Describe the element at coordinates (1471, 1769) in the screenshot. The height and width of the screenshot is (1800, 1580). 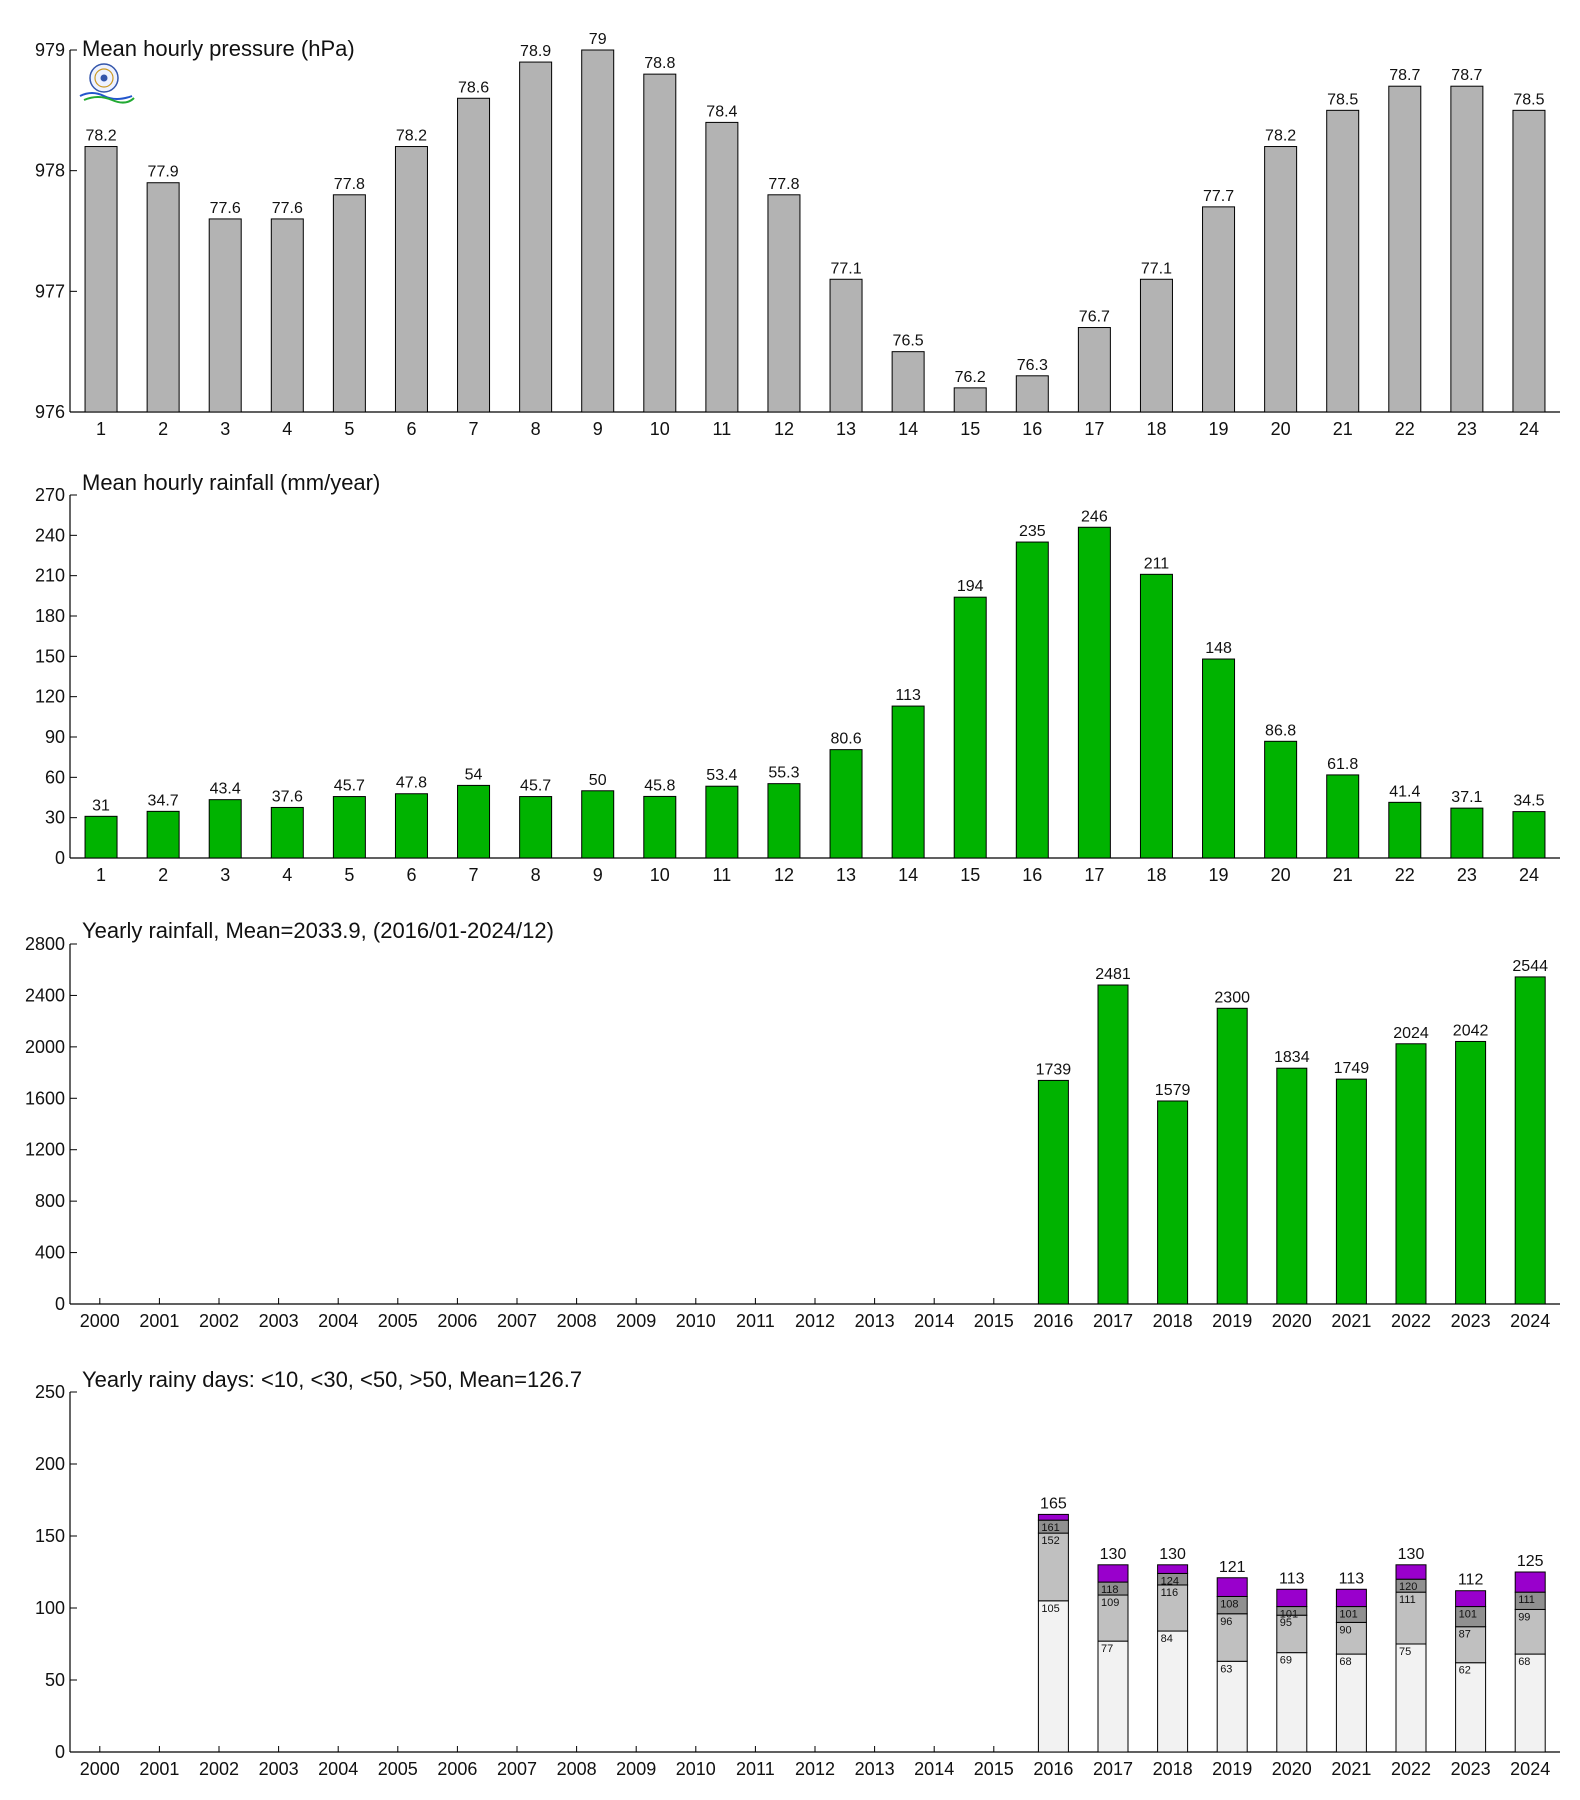
I see `x-tick-label: 2023` at that location.